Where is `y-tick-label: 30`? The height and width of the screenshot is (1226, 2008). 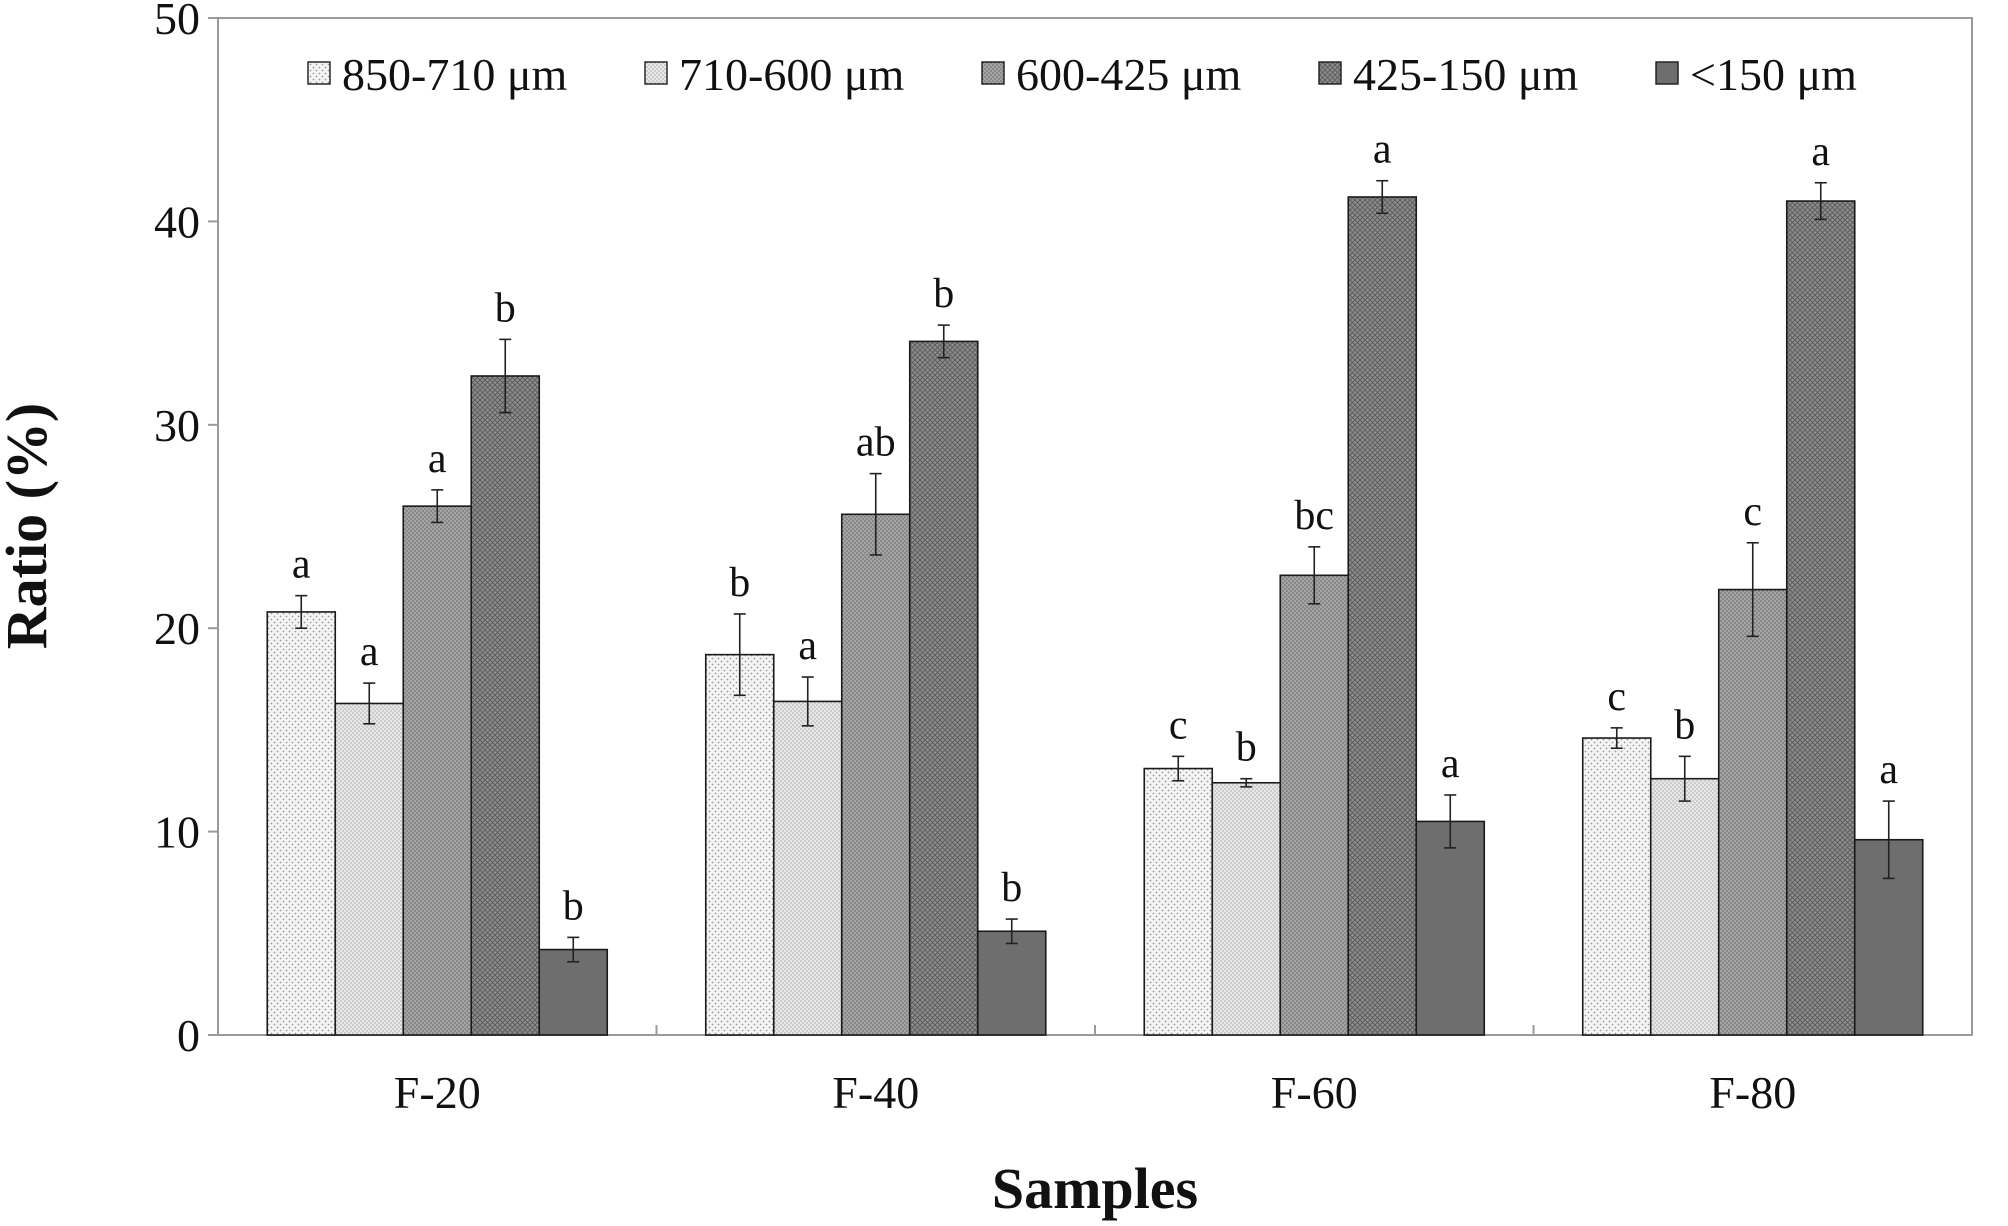
y-tick-label: 30 is located at coordinates (177, 425).